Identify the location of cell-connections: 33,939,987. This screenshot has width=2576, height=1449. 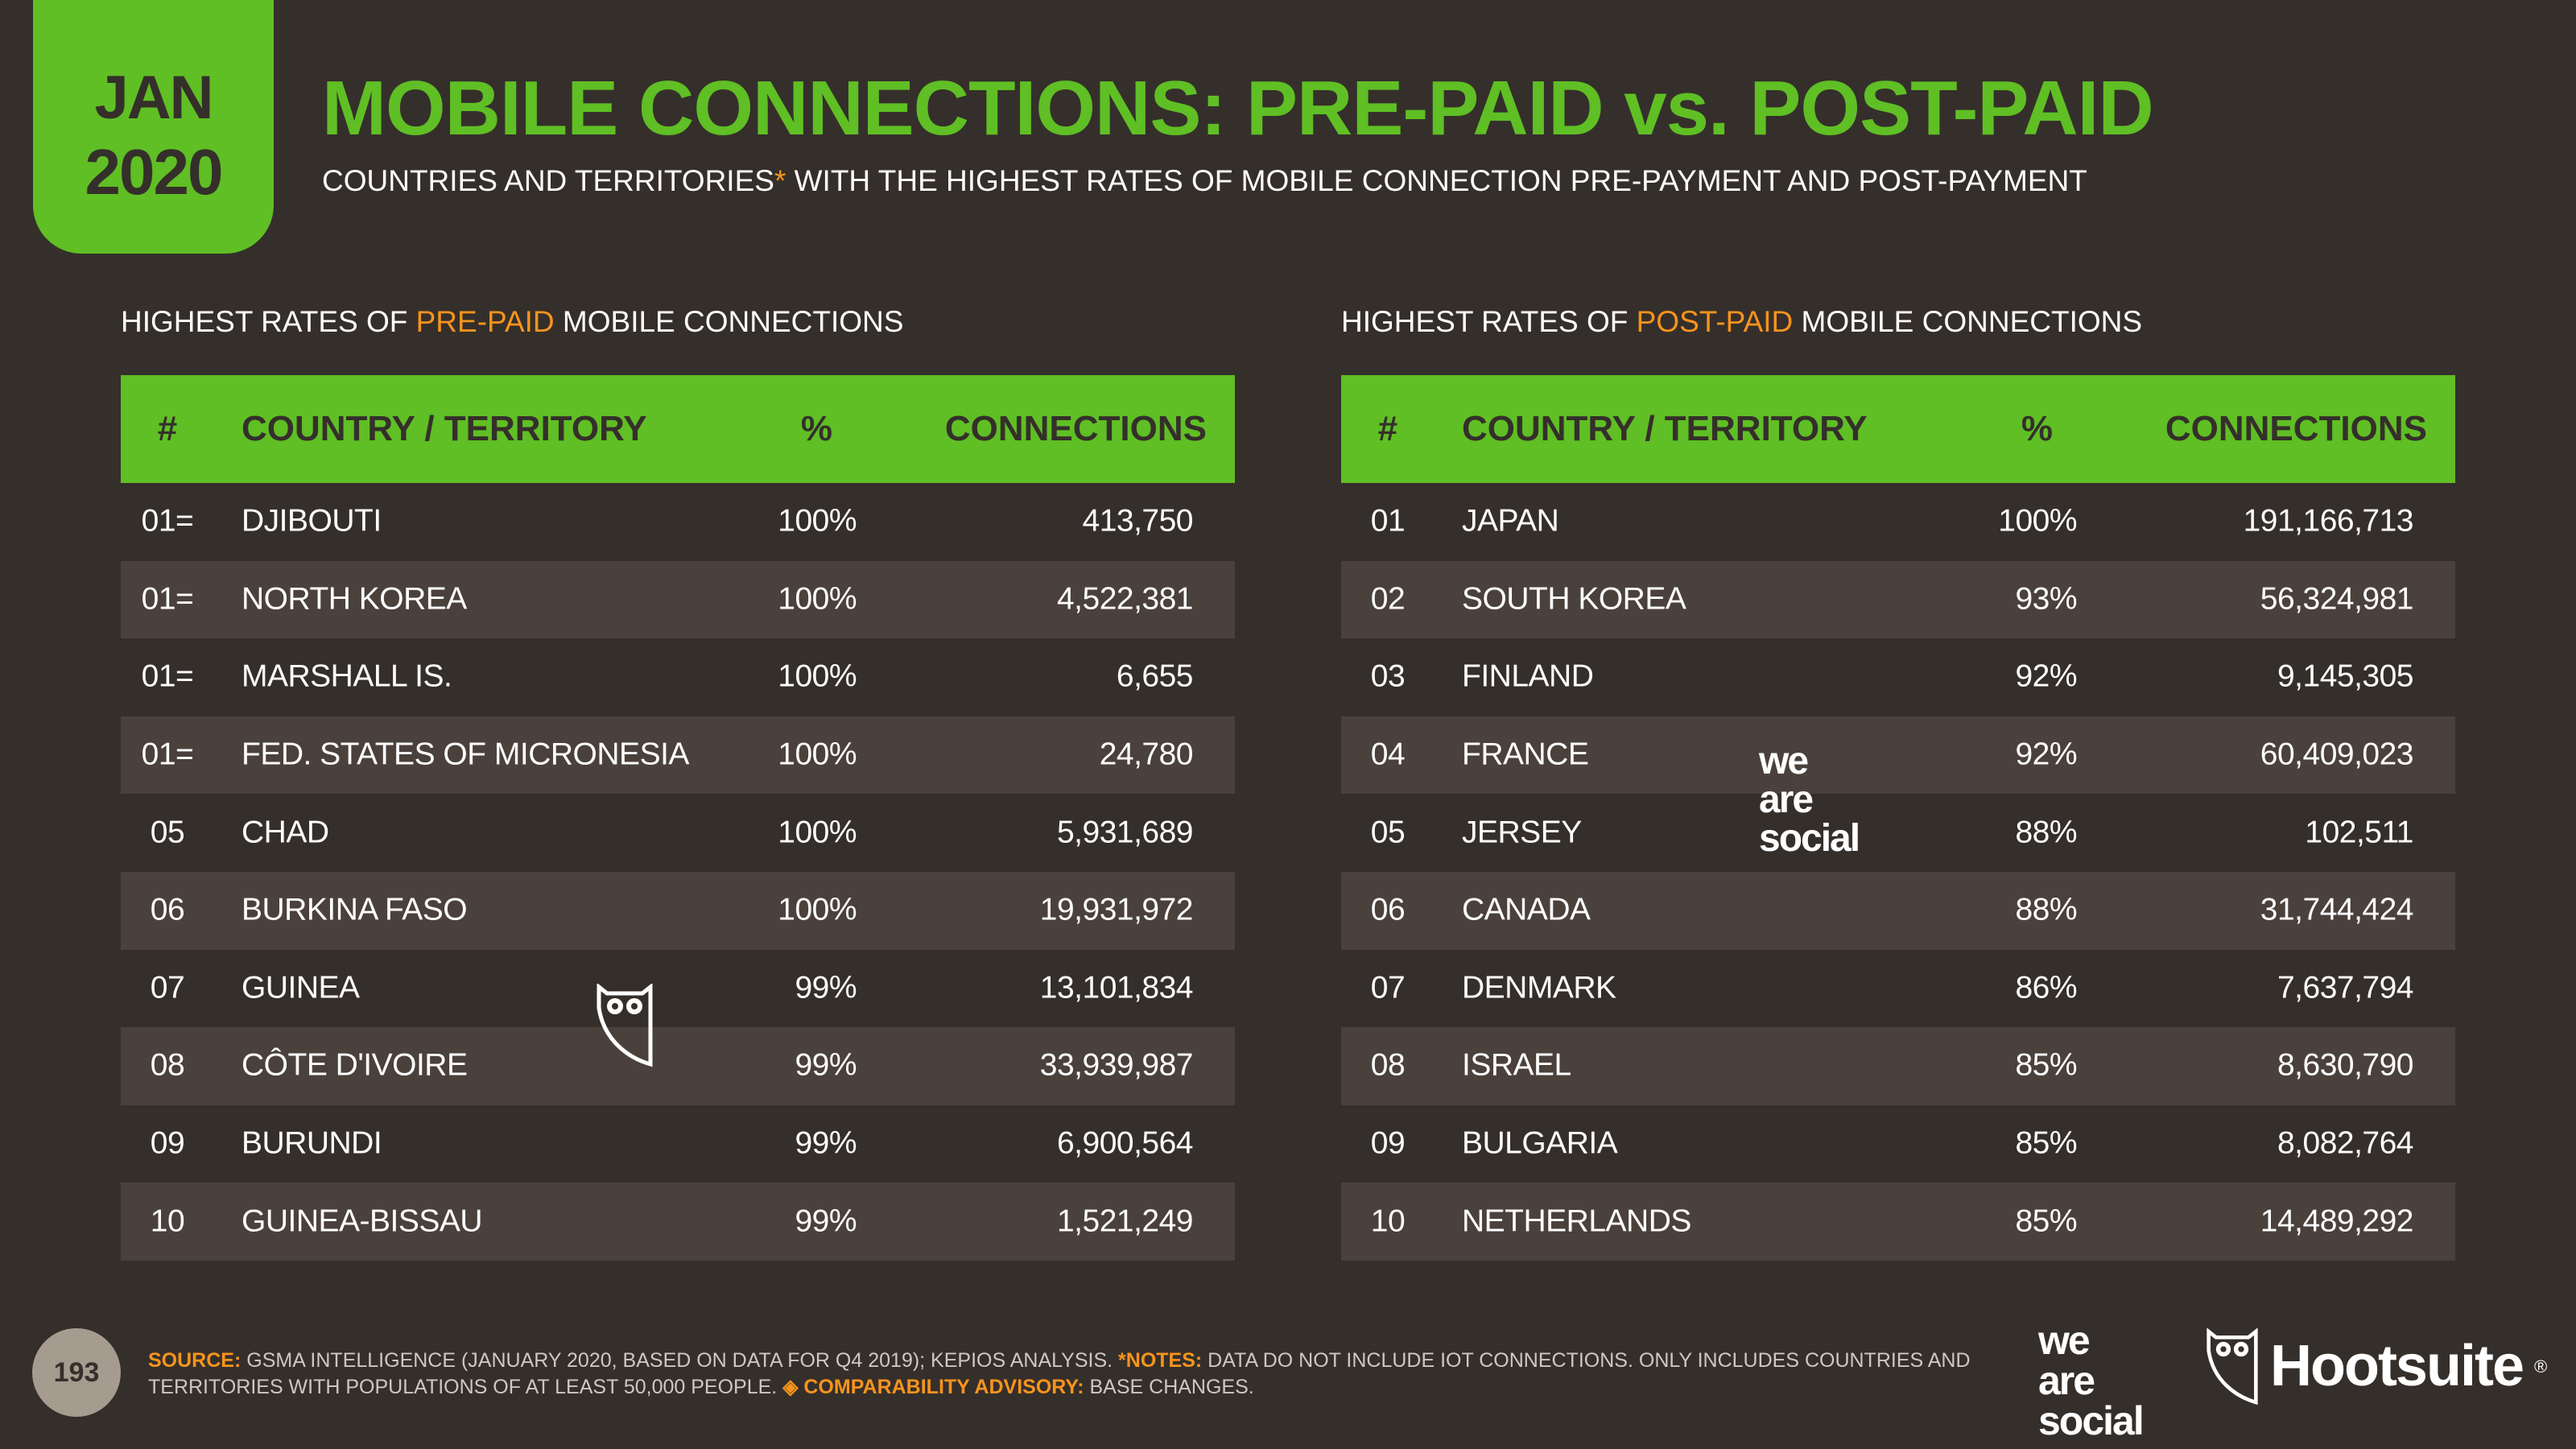
(1116, 1066).